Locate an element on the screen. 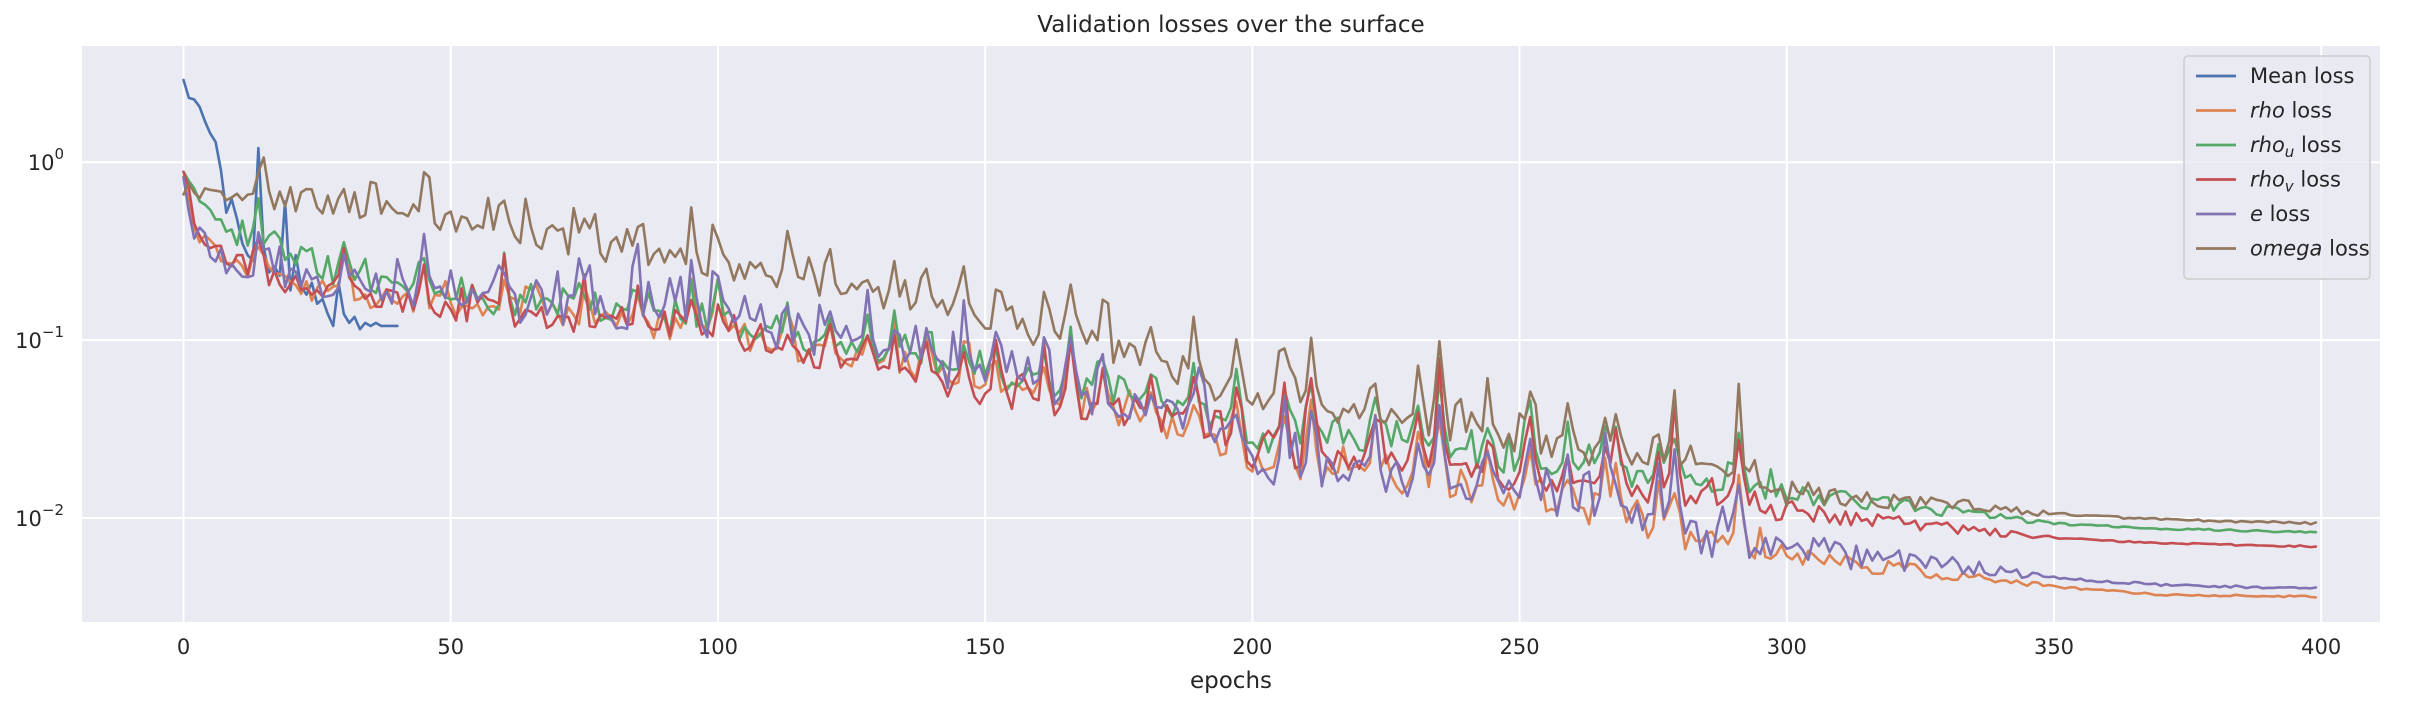 This screenshot has height=709, width=2420. y-tick-label: 10⁰ is located at coordinates (46, 160).